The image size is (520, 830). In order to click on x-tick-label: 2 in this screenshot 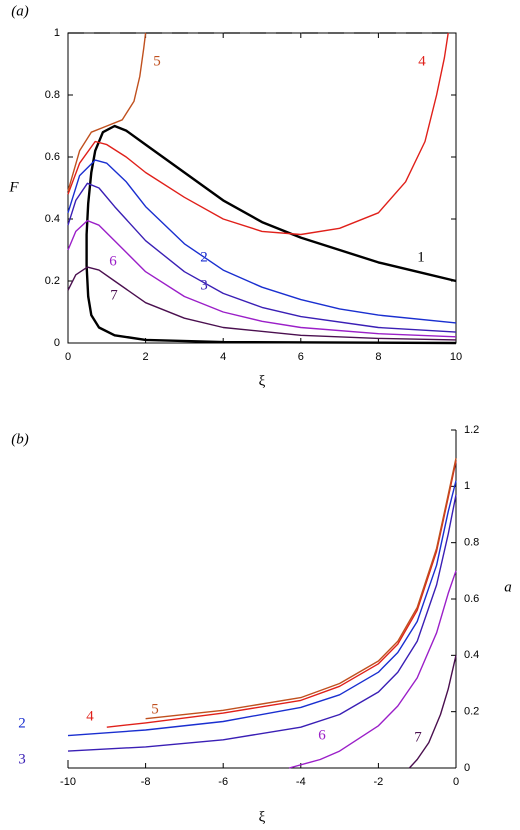, I will do `click(146, 357)`.